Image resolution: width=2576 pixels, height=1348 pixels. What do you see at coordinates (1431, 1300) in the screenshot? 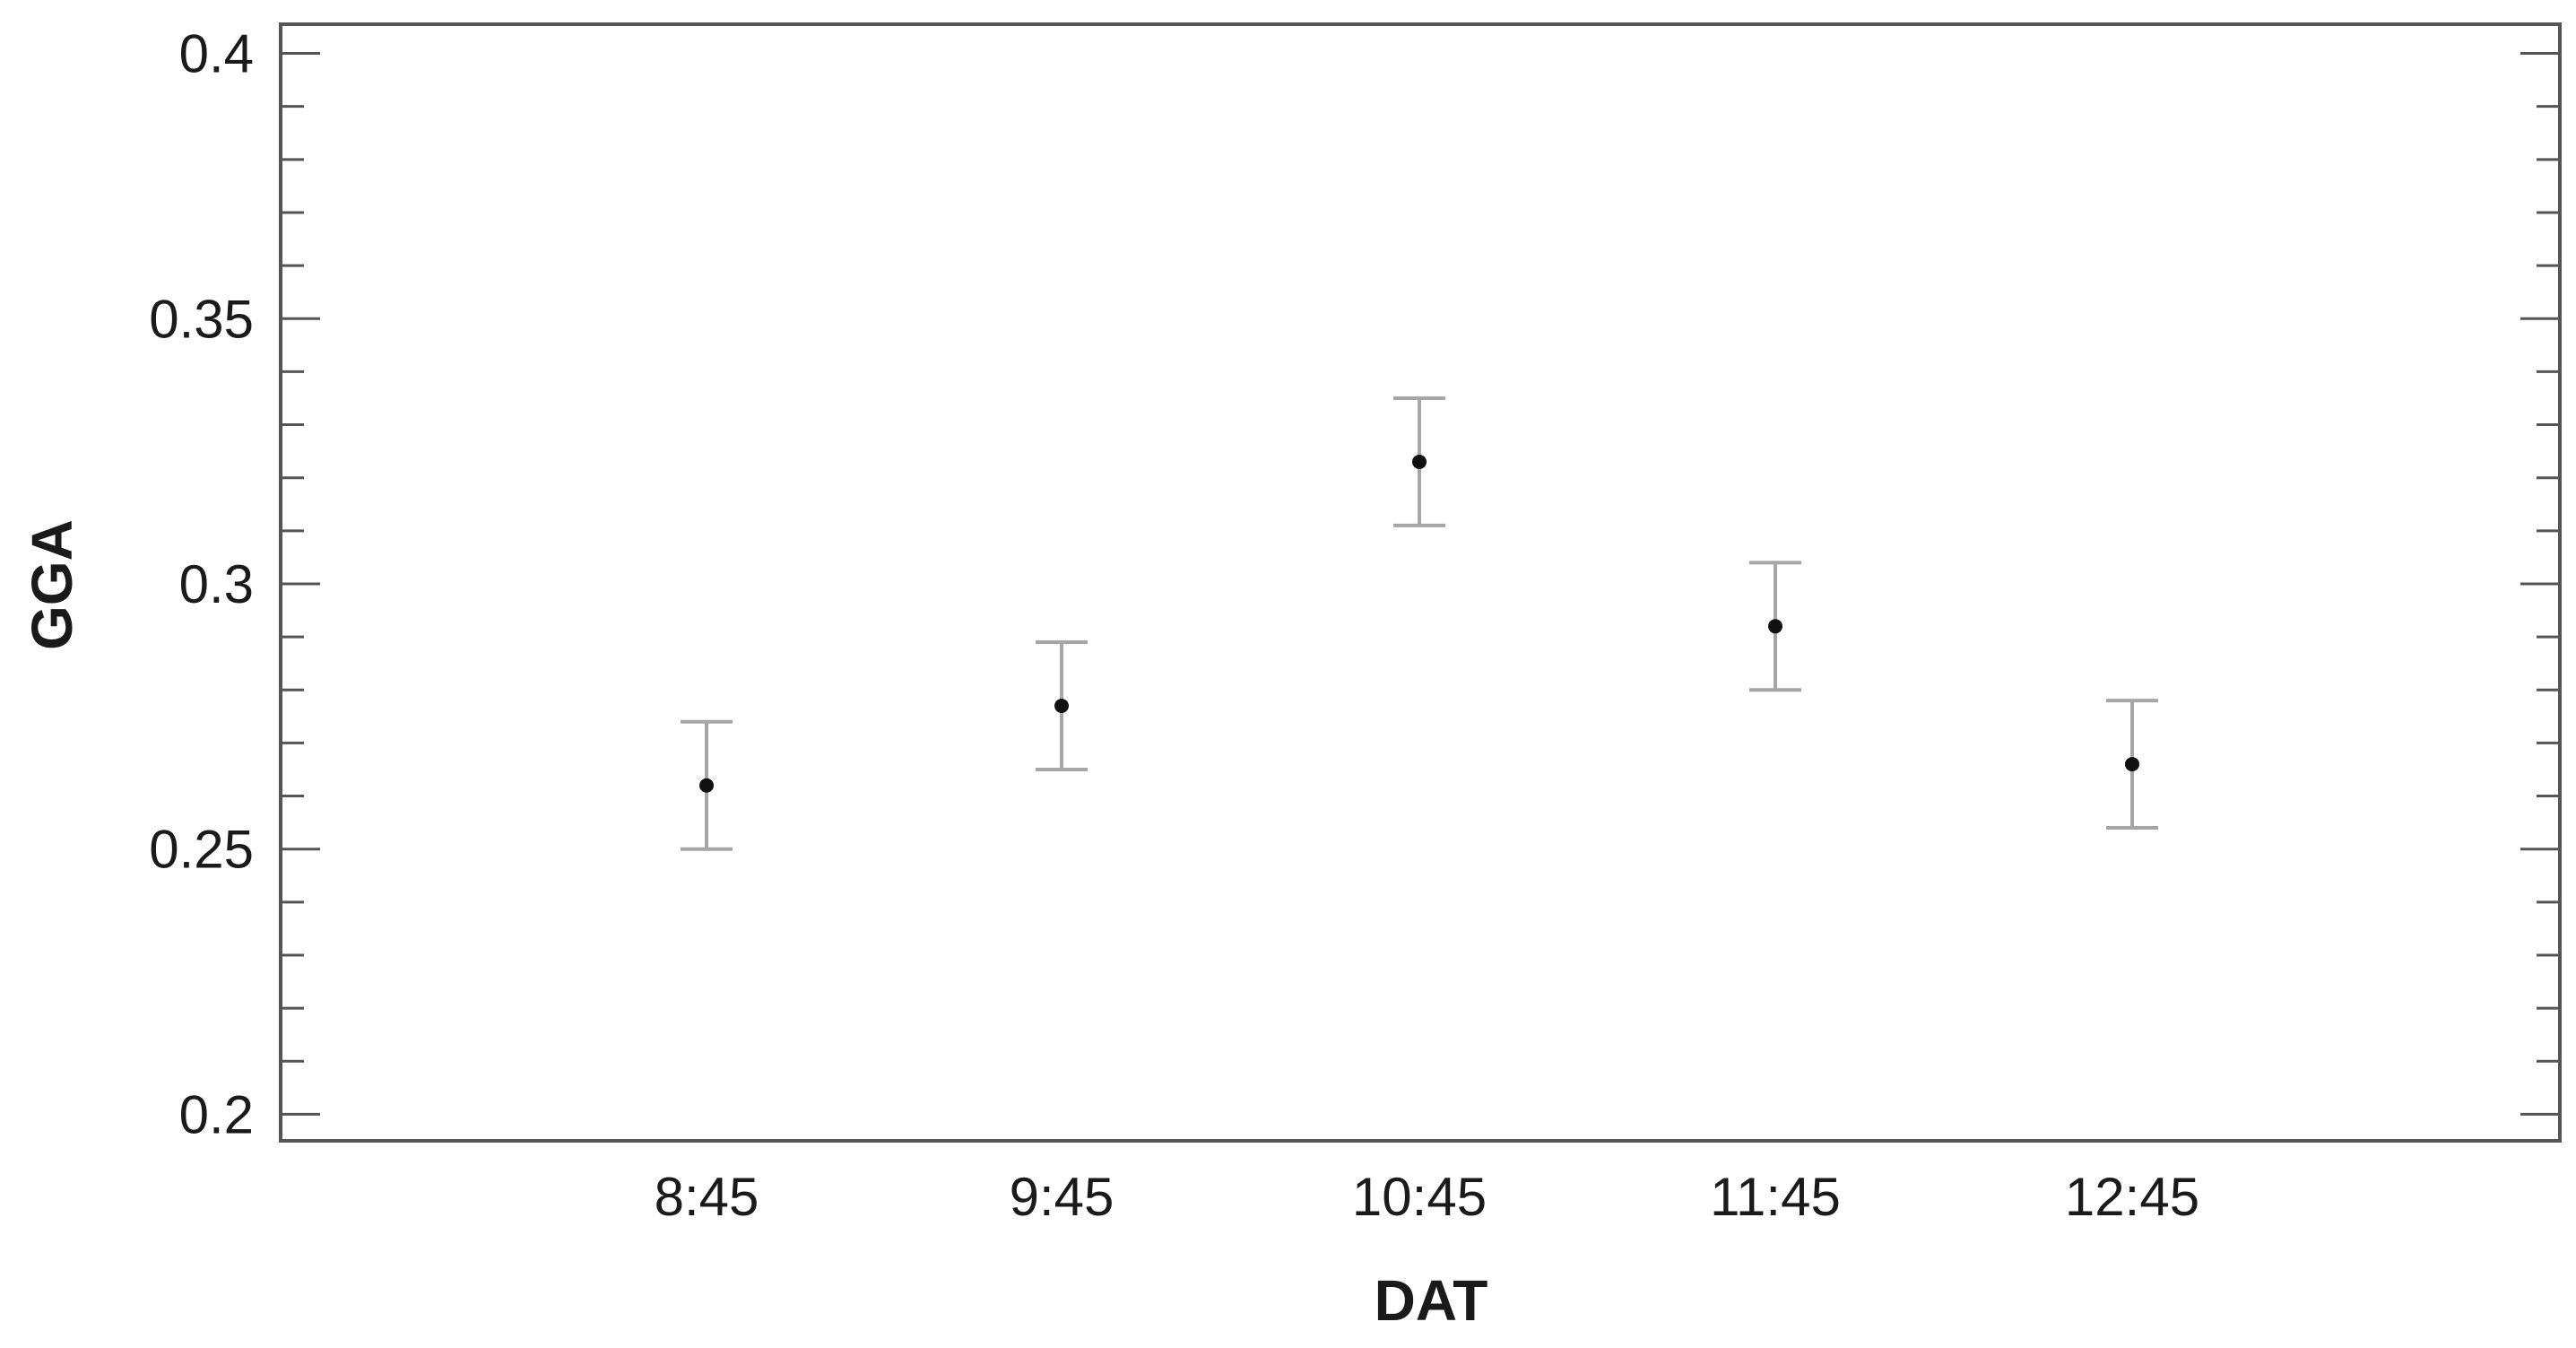
I see `x-axis-title: DAT` at bounding box center [1431, 1300].